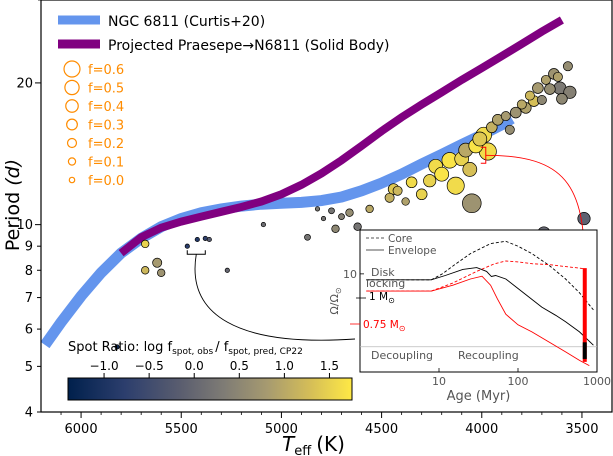  I want to click on x-tick-label: 5500, so click(181, 429).